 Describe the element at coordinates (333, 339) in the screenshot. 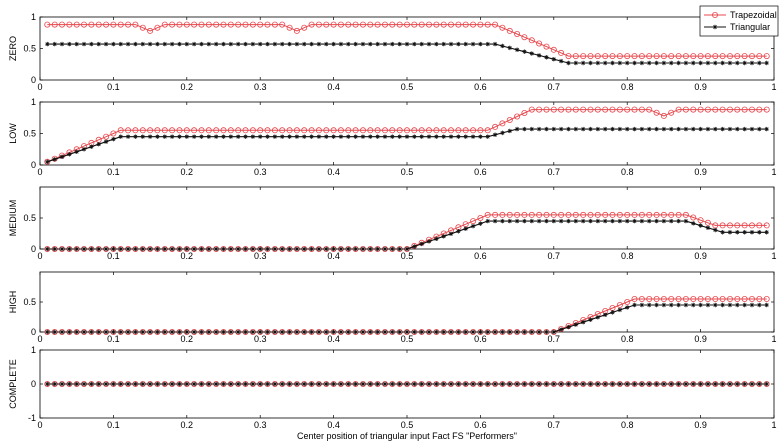

I see `x-tick-label: 0.4` at that location.